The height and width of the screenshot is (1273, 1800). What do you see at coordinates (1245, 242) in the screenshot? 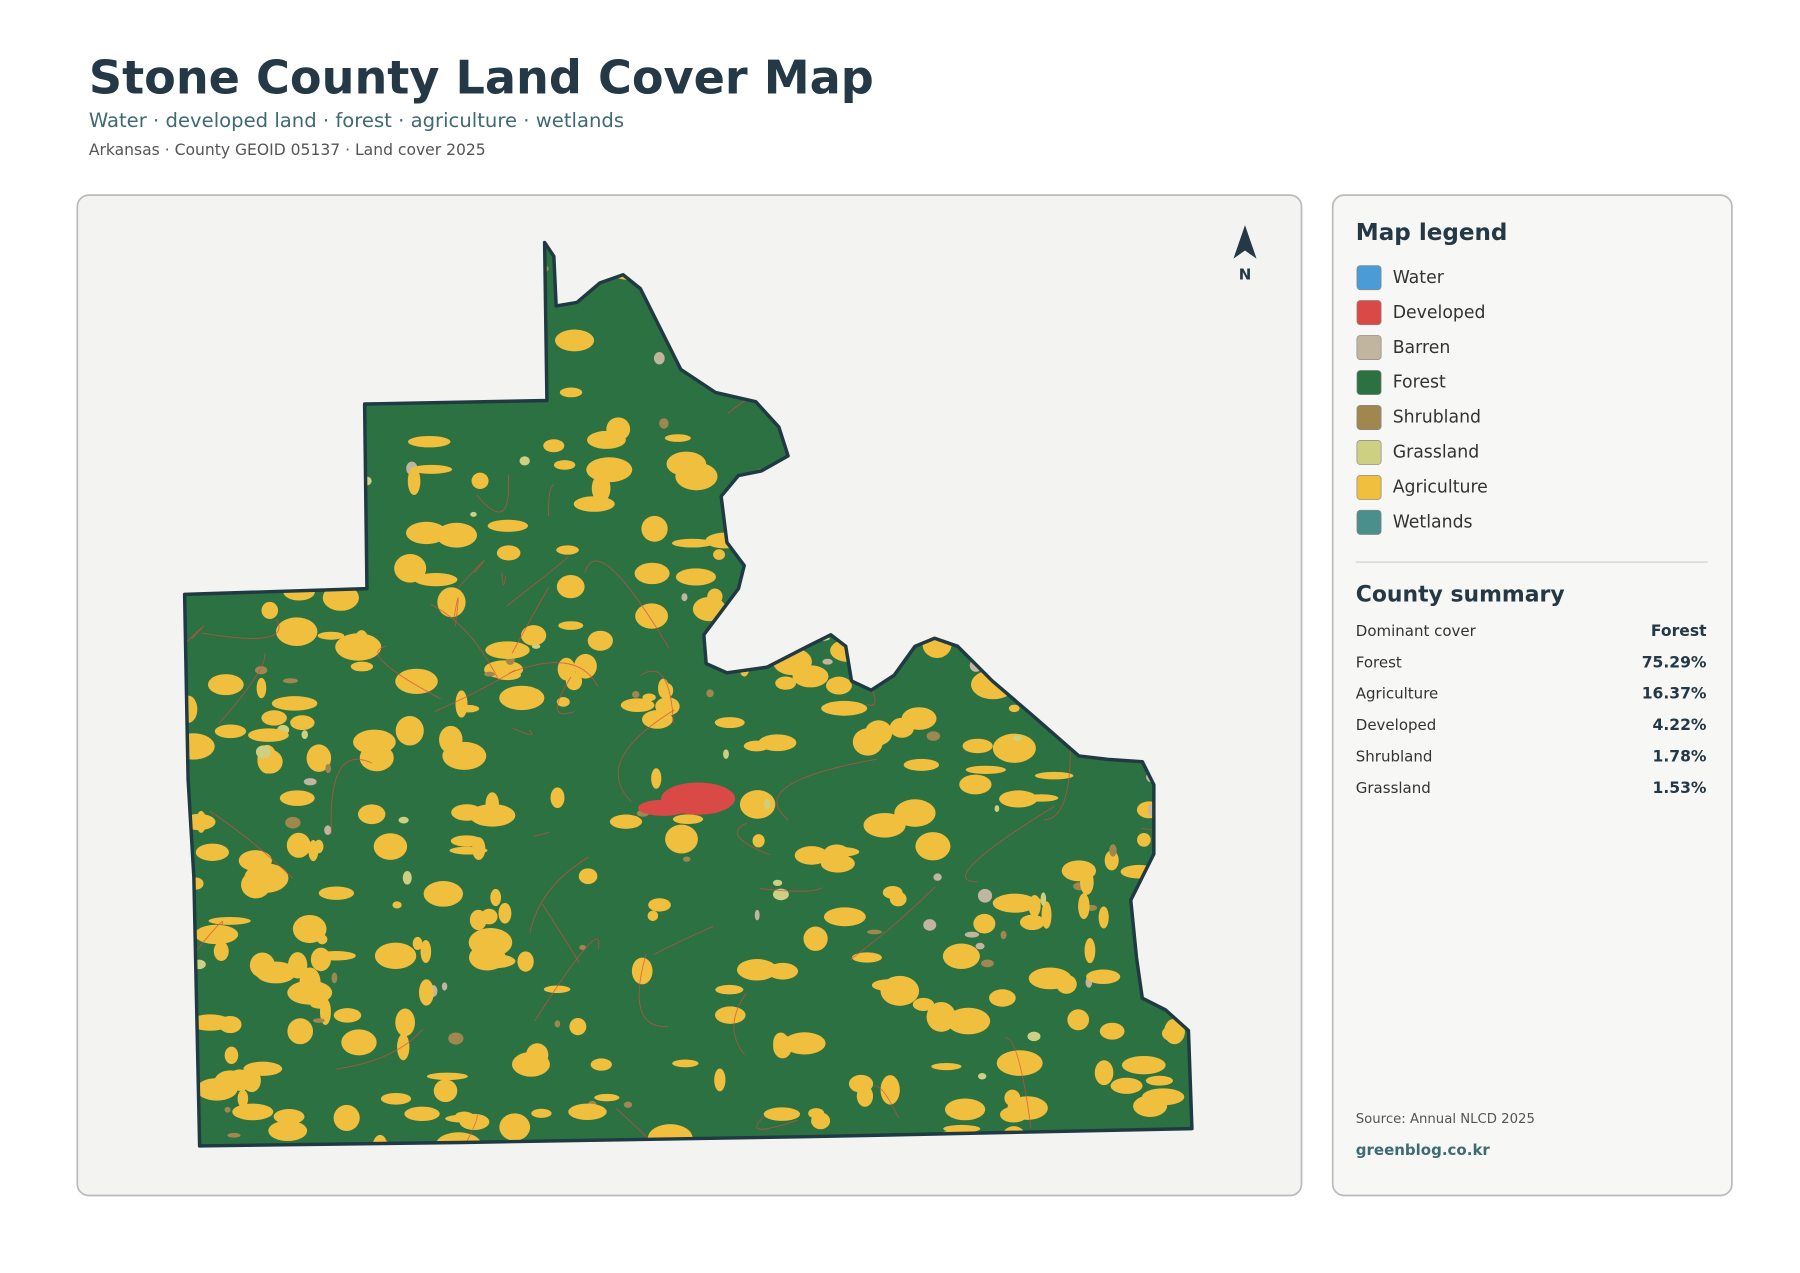
I see `north-arrow` at bounding box center [1245, 242].